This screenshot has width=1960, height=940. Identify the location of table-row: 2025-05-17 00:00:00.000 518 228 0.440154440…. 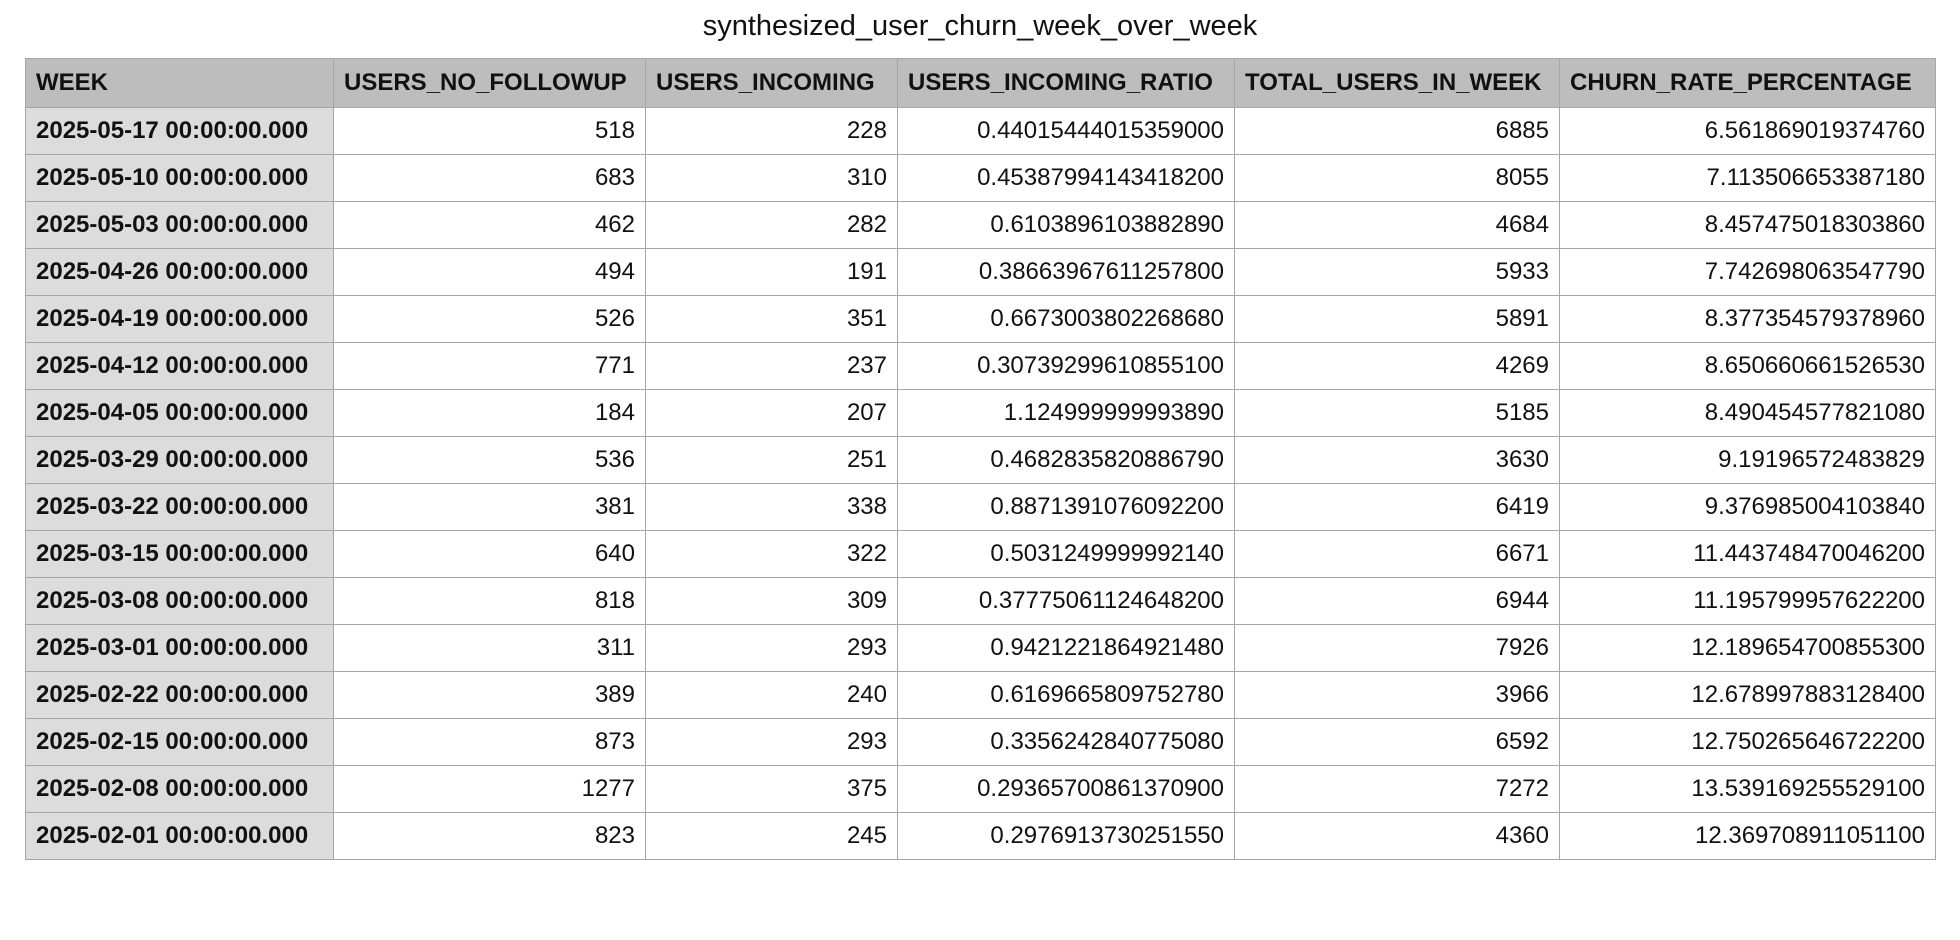
(980, 131).